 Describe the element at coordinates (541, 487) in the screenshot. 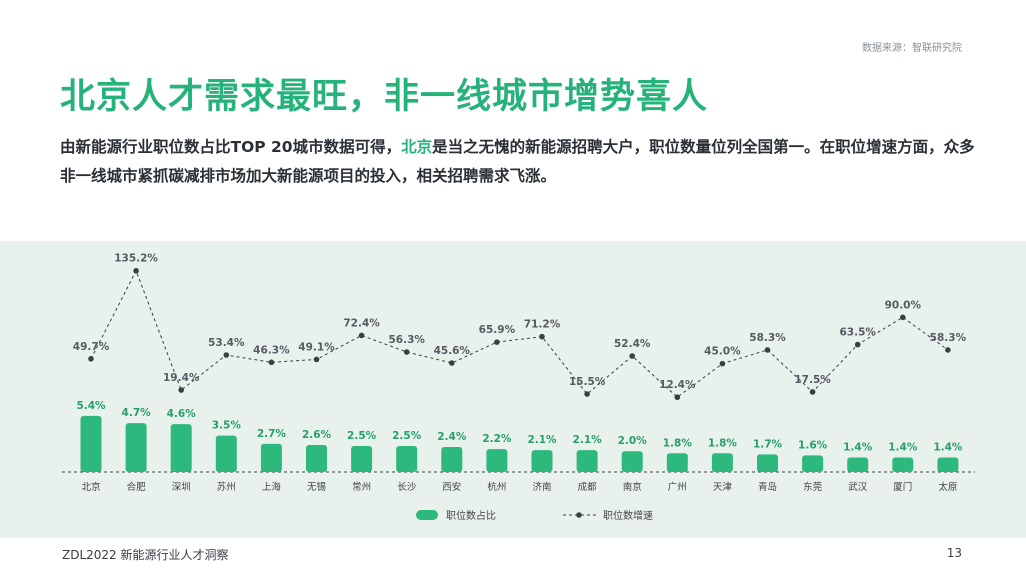

I see `category-label-10: 济南` at that location.